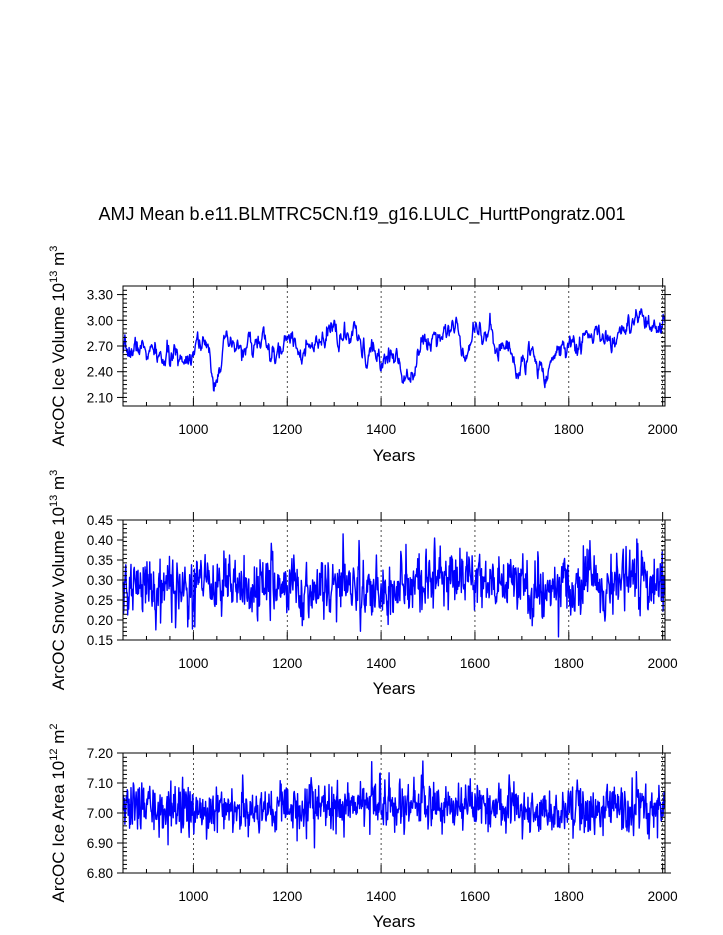  Describe the element at coordinates (100, 640) in the screenshot. I see `y-tick-label: 0.15` at that location.